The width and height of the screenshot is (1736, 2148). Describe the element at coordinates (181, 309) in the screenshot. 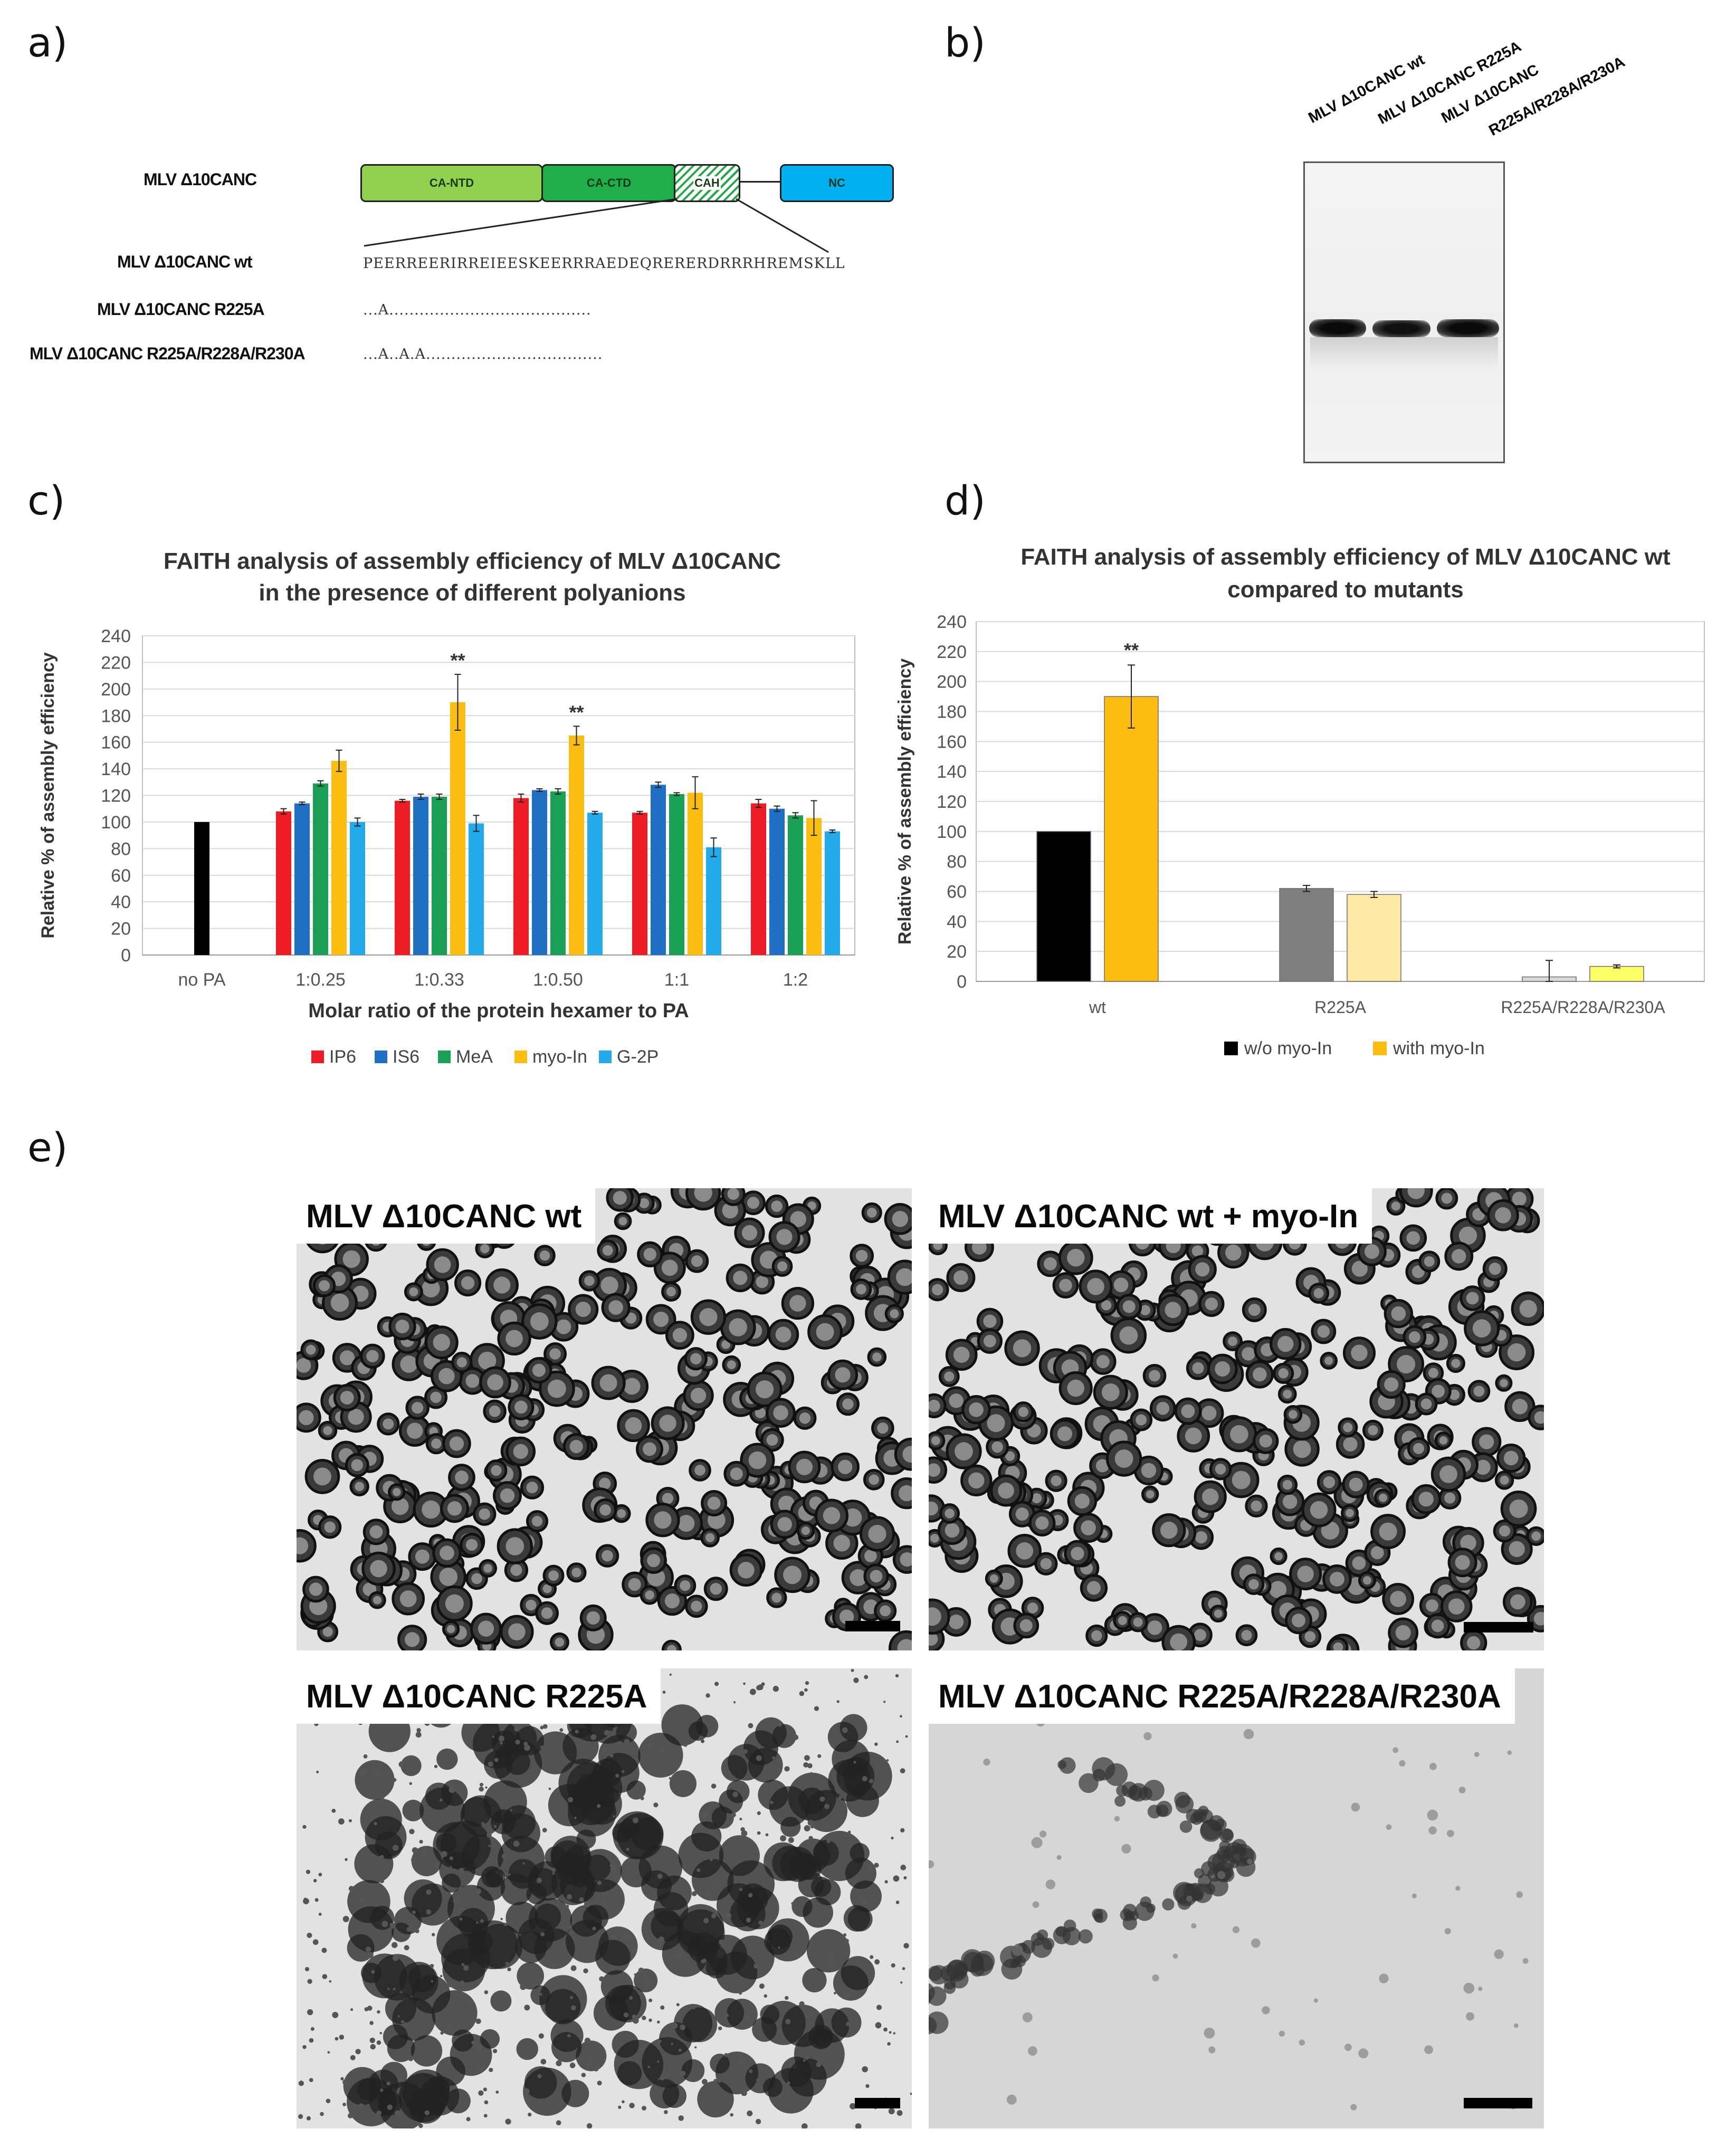

I see `sequence-name-r225a: MLV Δ10CANC R225A` at that location.